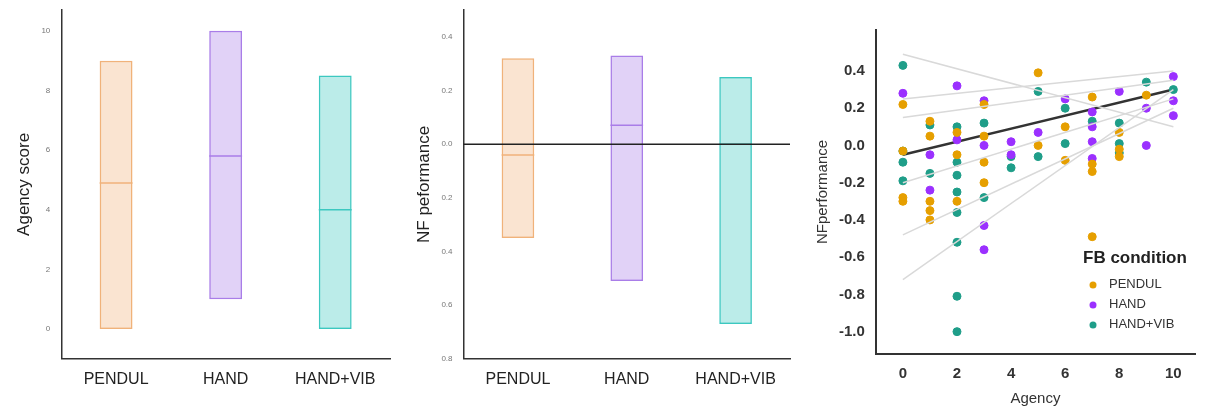 The width and height of the screenshot is (1205, 412). I want to click on x-tick-label: 0, so click(903, 373).